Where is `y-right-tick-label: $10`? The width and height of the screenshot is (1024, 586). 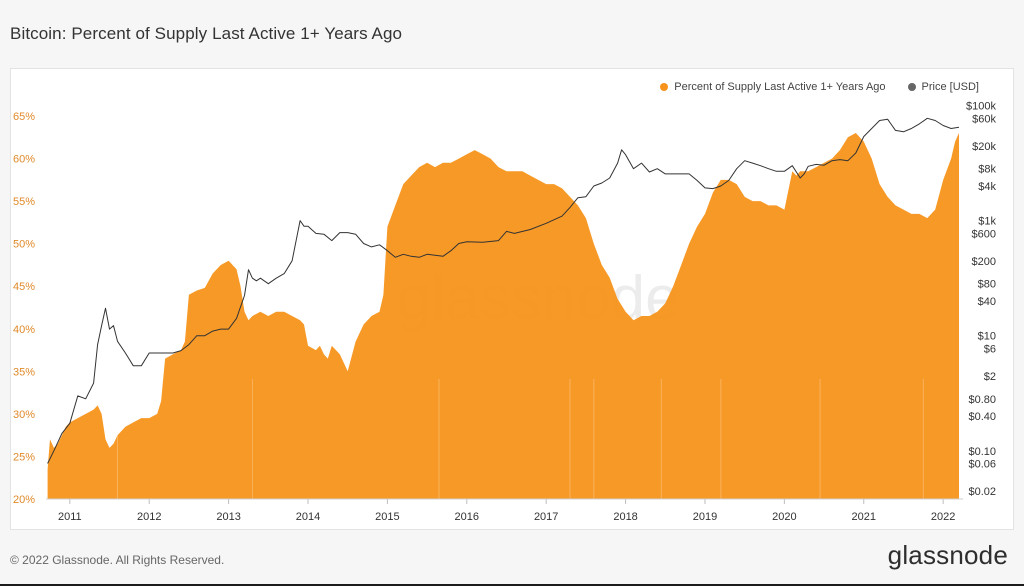
y-right-tick-label: $10 is located at coordinates (987, 337).